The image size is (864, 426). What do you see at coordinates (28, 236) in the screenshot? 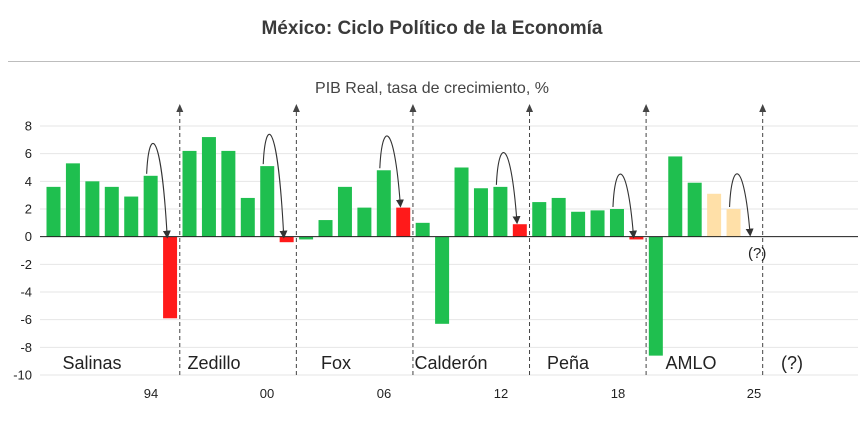
I see `y-tick-label: 0` at bounding box center [28, 236].